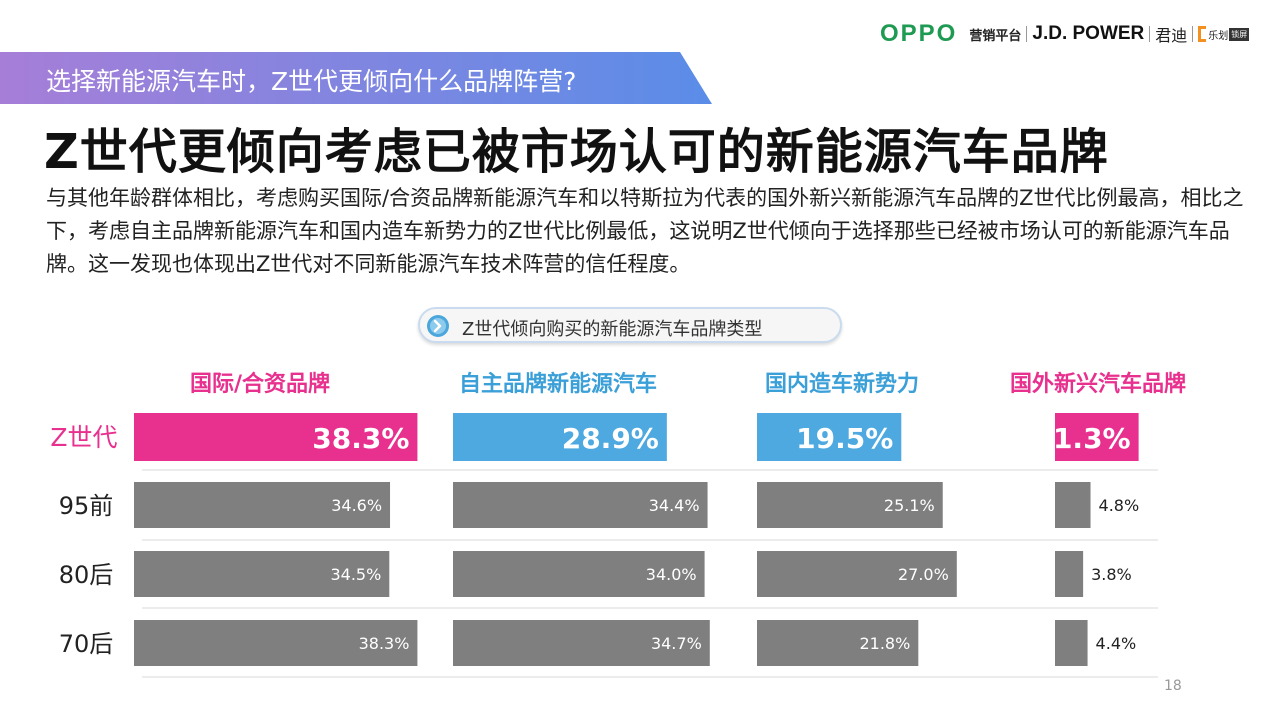 The height and width of the screenshot is (720, 1280). Describe the element at coordinates (355, 574) in the screenshot. I see `data-label: 34.5%` at that location.